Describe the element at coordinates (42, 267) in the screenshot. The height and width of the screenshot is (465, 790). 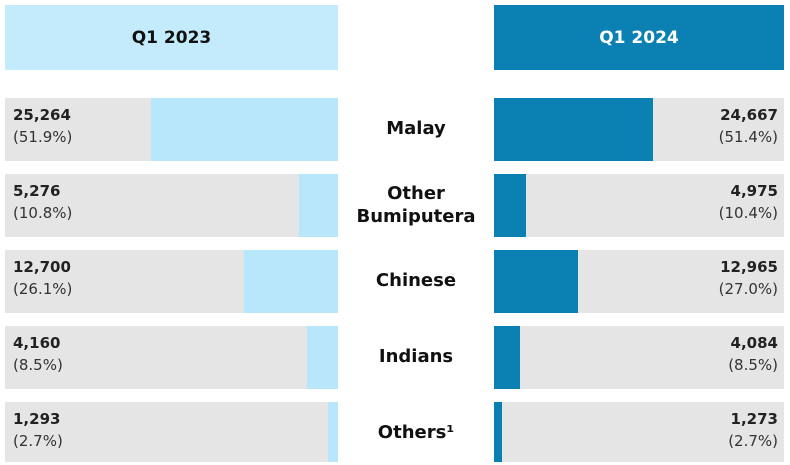
I see `value-label: 12,700` at that location.